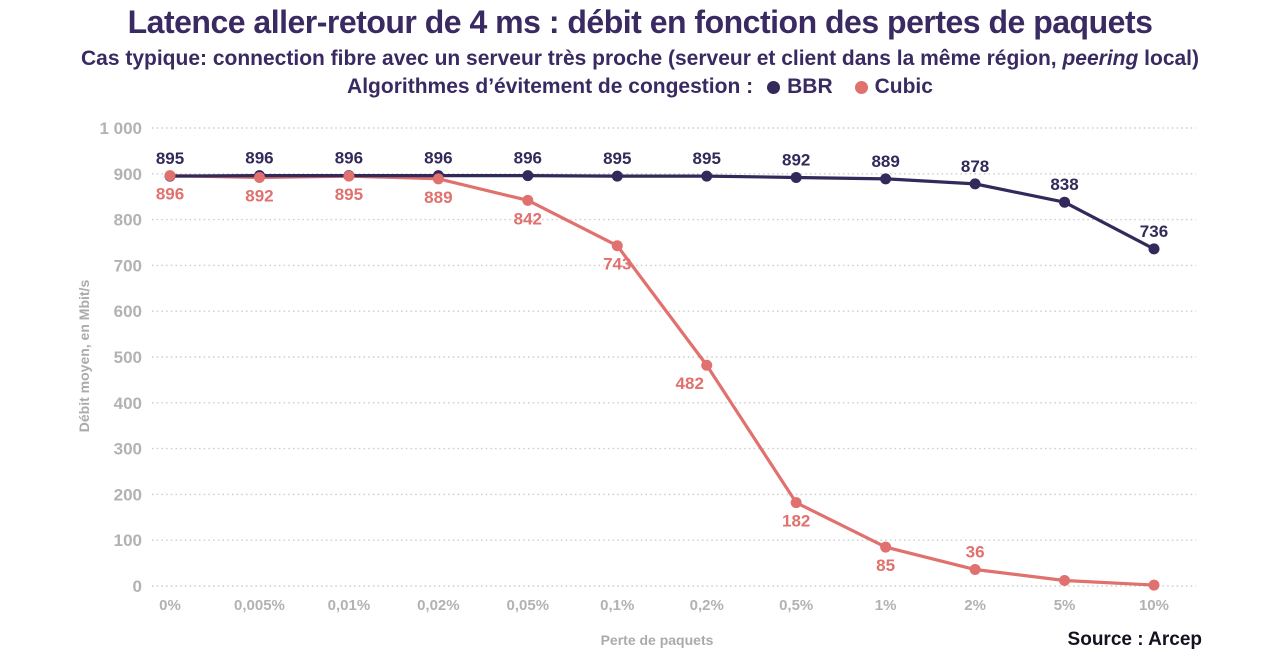 The image size is (1280, 659). I want to click on bbr-legend-dot-icon, so click(774, 87).